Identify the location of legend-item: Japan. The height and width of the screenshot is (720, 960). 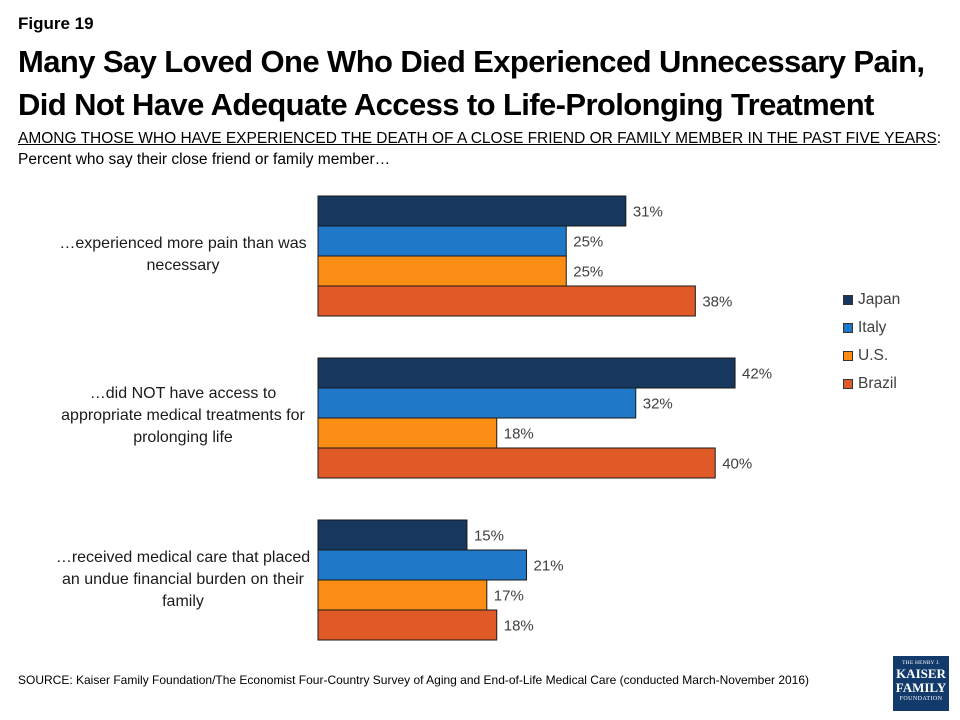
(871, 300).